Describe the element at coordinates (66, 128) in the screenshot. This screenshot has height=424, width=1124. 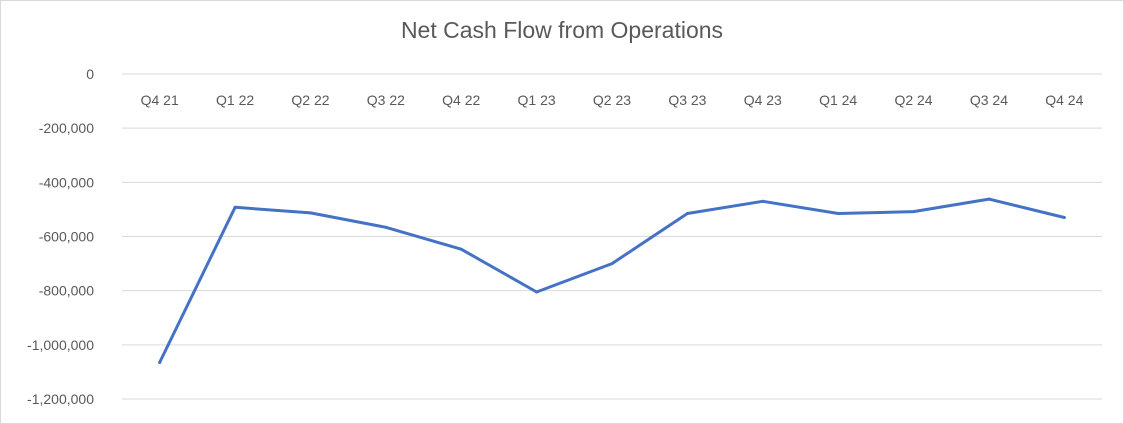
I see `y-tick-label: -200,000` at that location.